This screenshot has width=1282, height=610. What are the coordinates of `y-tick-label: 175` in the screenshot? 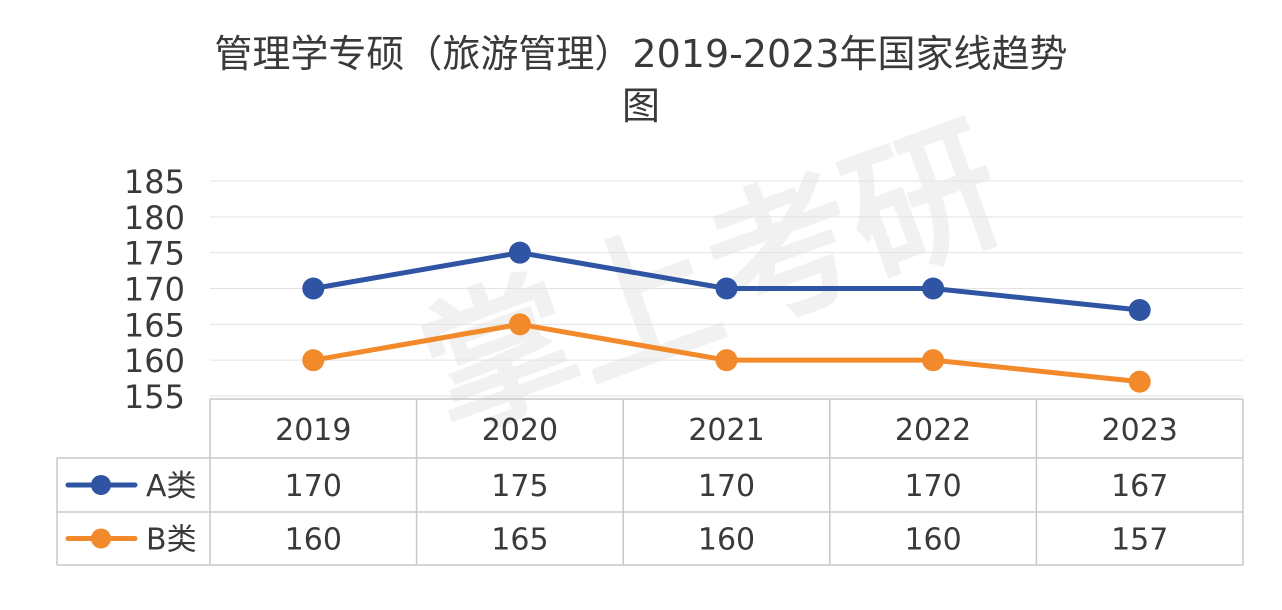 It's located at (154, 254).